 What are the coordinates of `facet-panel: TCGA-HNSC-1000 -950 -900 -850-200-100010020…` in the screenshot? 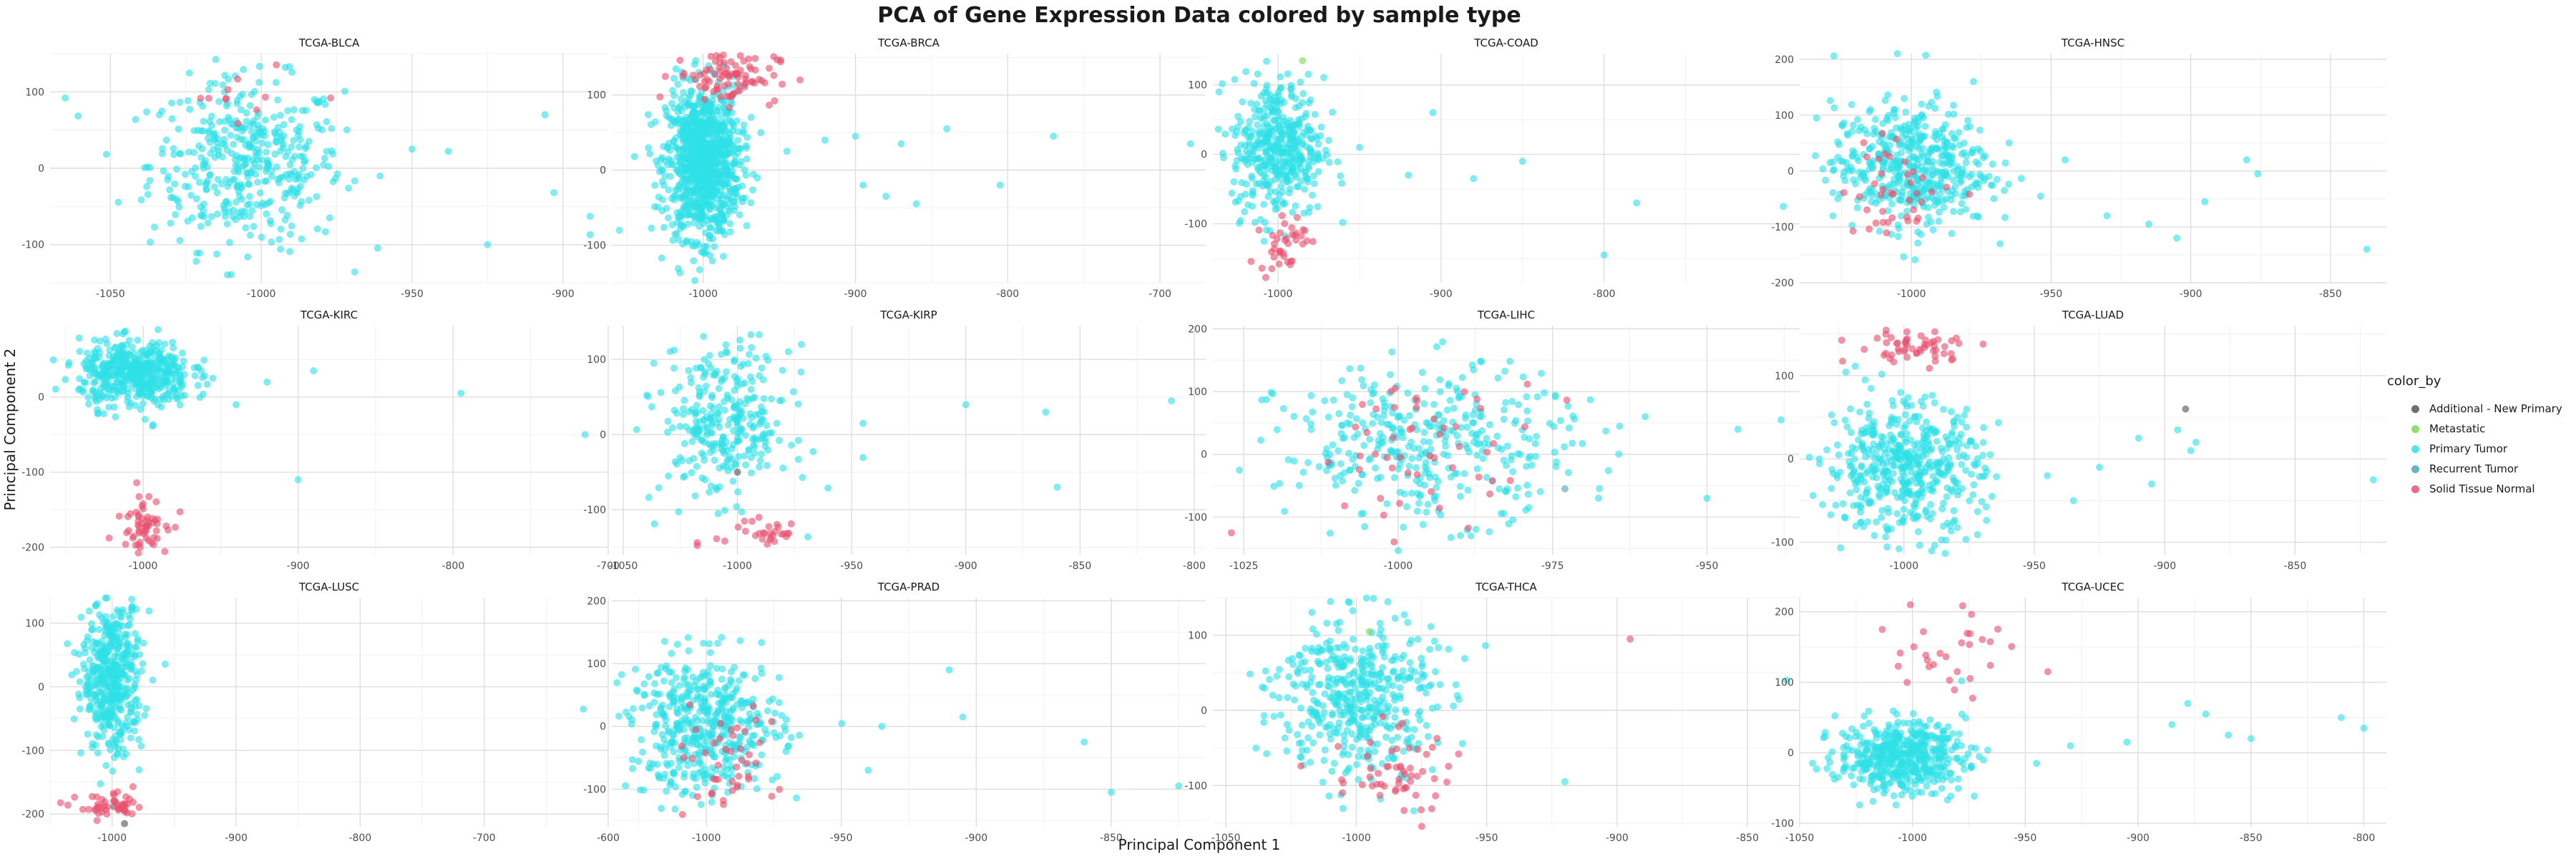 It's located at (2078, 168).